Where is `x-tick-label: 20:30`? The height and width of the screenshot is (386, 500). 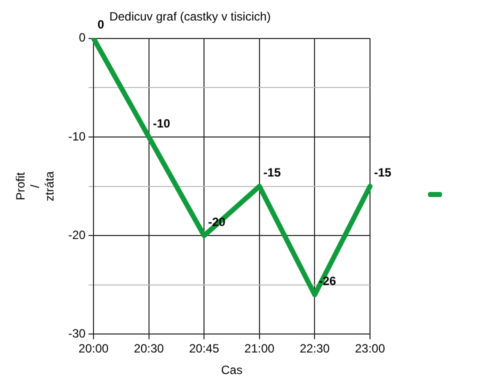
x-tick-label: 20:30 is located at coordinates (149, 349).